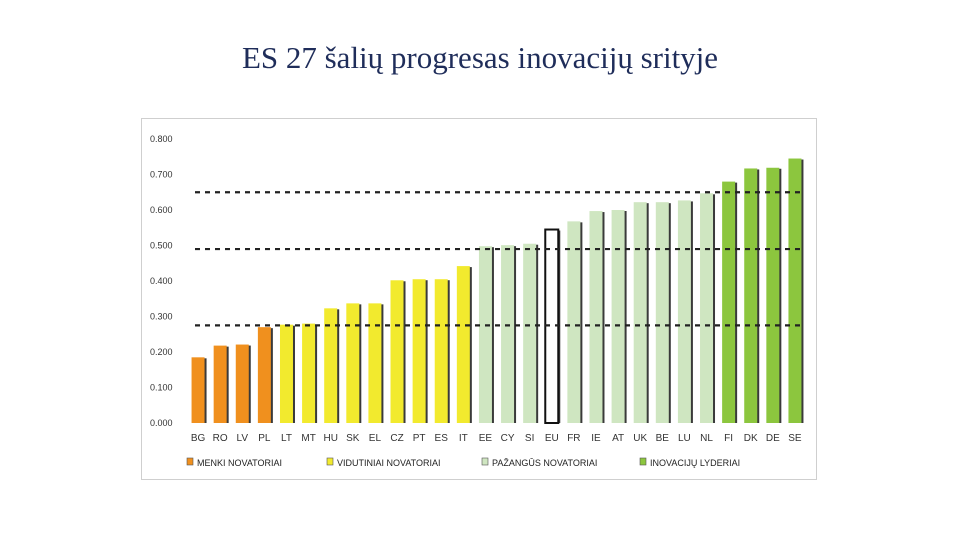 The height and width of the screenshot is (540, 960). What do you see at coordinates (640, 438) in the screenshot?
I see `x-tick-label: UK` at bounding box center [640, 438].